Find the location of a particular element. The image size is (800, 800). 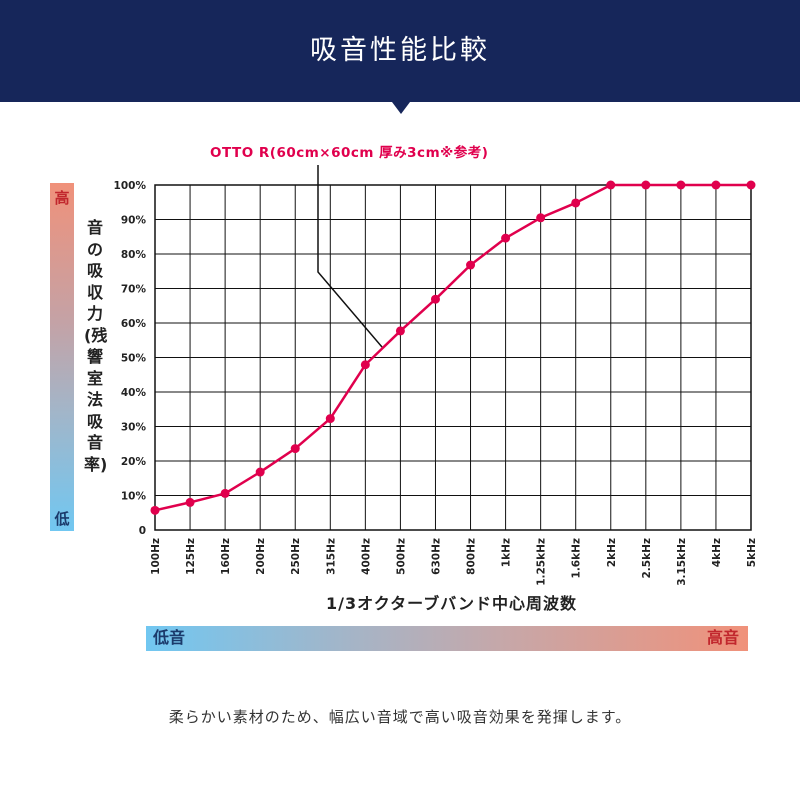

x-tick-label: 125Hz is located at coordinates (191, 556).